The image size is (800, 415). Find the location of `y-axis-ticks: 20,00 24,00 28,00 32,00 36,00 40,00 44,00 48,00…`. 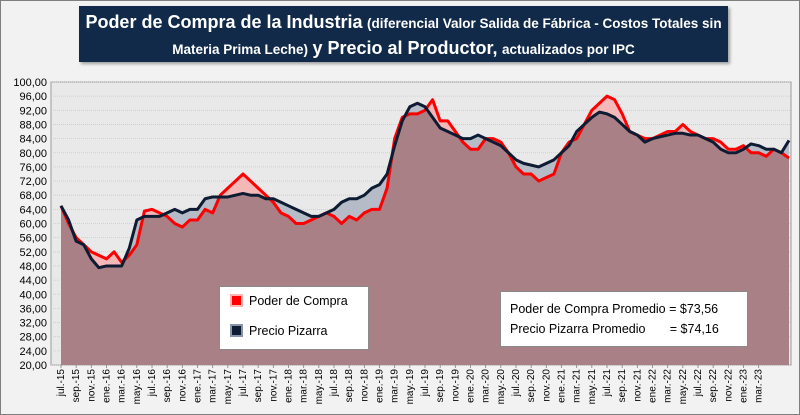

y-axis-ticks: 20,00 24,00 28,00 32,00 36,00 40,00 44,00 48,00… is located at coordinates (30, 224).